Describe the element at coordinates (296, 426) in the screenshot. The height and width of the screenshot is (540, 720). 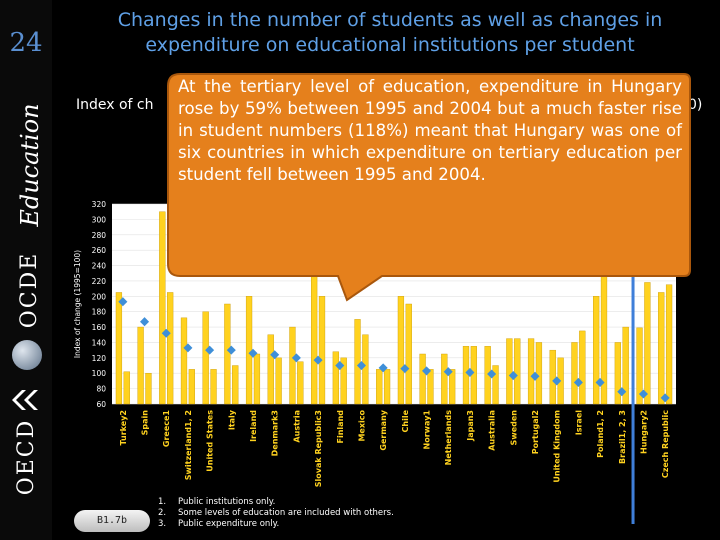
I see `x-tick-label: Austria` at that location.